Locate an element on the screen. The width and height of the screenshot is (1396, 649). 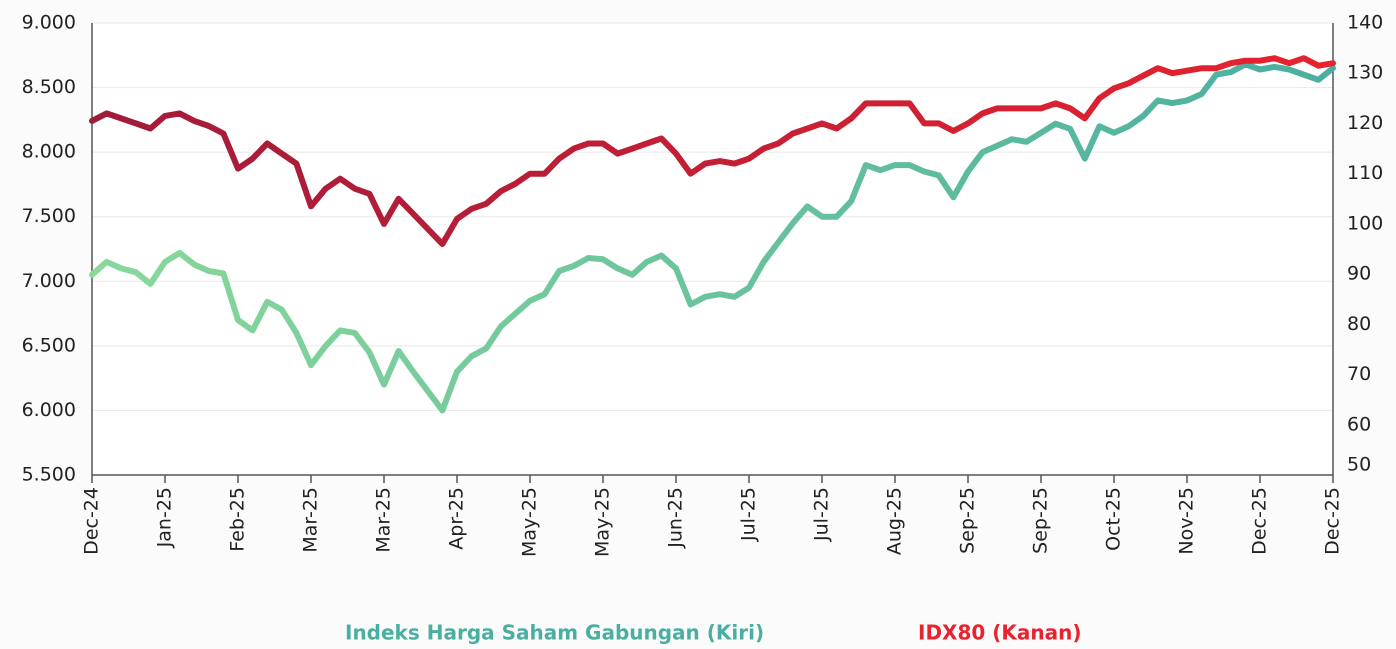
y2-tick-label: 50 is located at coordinates (1359, 465).